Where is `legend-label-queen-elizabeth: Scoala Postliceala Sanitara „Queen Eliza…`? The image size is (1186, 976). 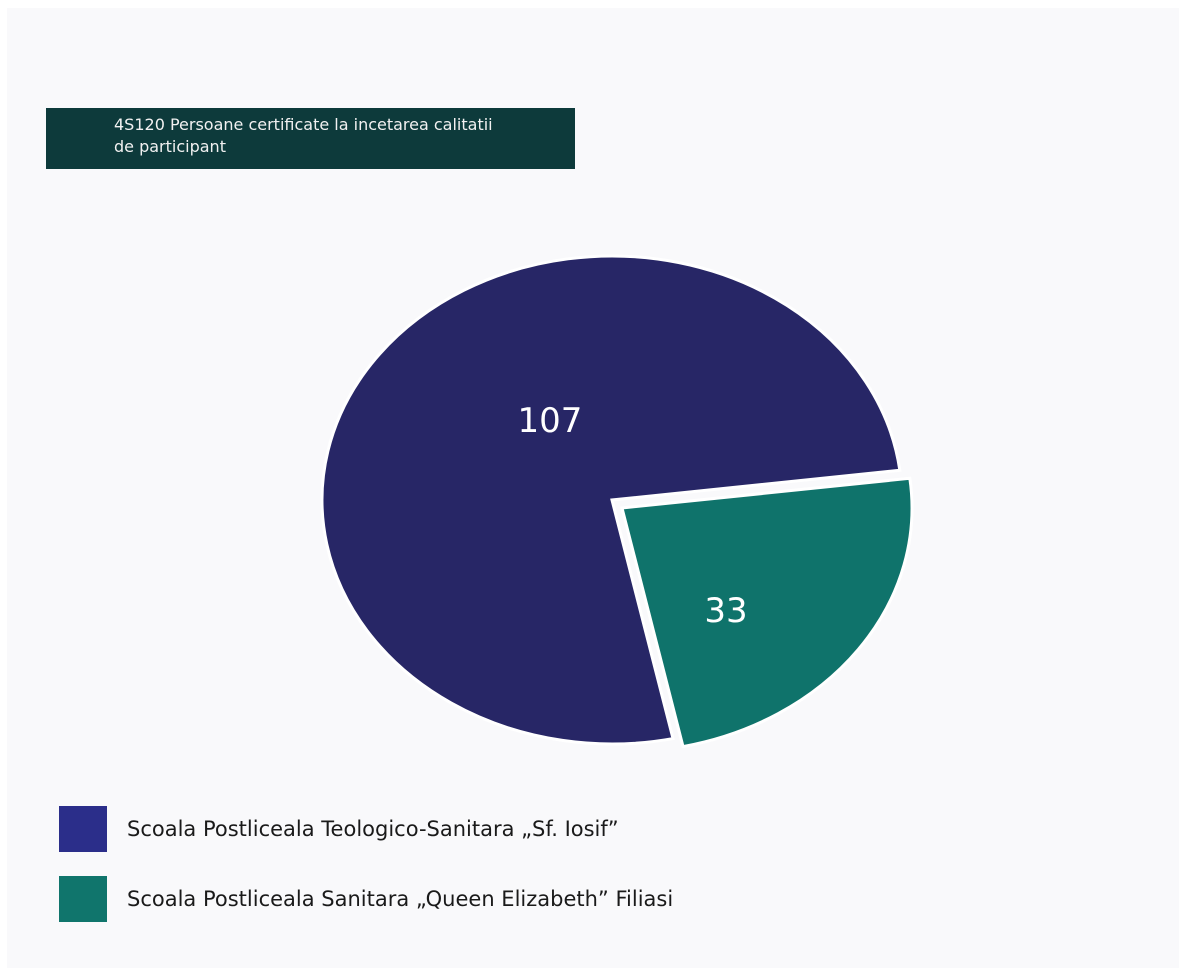 legend-label-queen-elizabeth: Scoala Postliceala Sanitara „Queen Eliza… is located at coordinates (400, 899).